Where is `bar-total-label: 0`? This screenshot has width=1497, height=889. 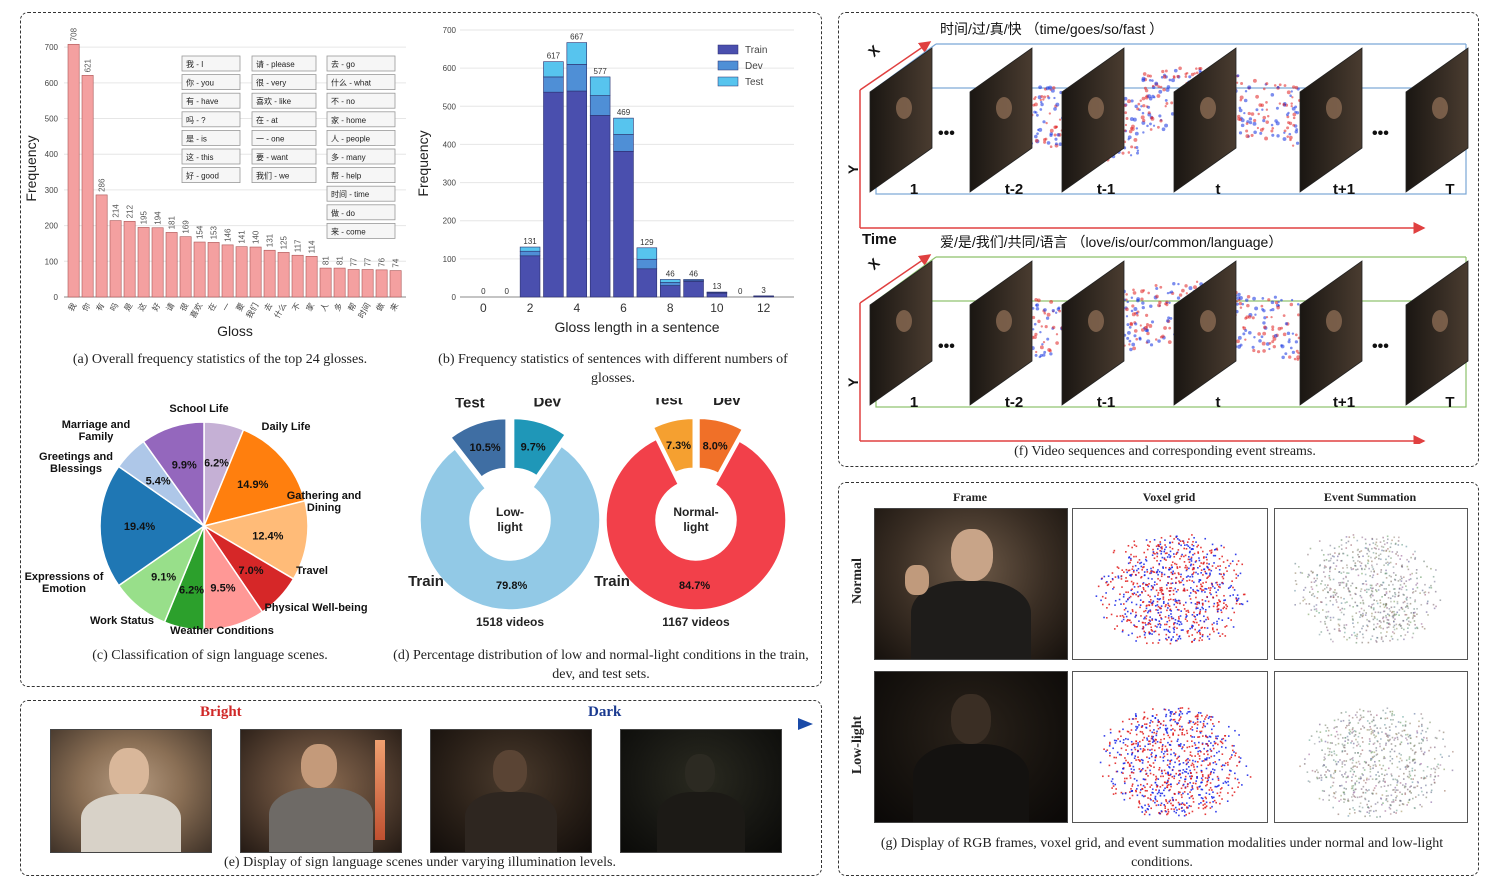
bar-total-label: 0 is located at coordinates (506, 291).